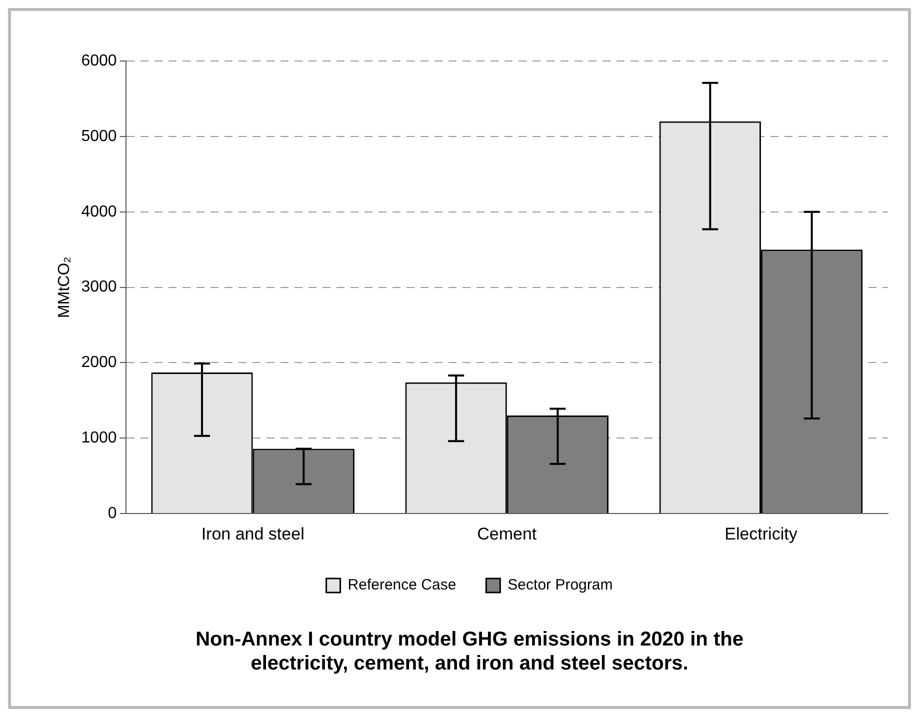 The width and height of the screenshot is (919, 717). What do you see at coordinates (470, 651) in the screenshot?
I see `text: Non-Annex I country model GHG emissions in 2020 in the electricity, cement, and iron and steel sectors.` at bounding box center [470, 651].